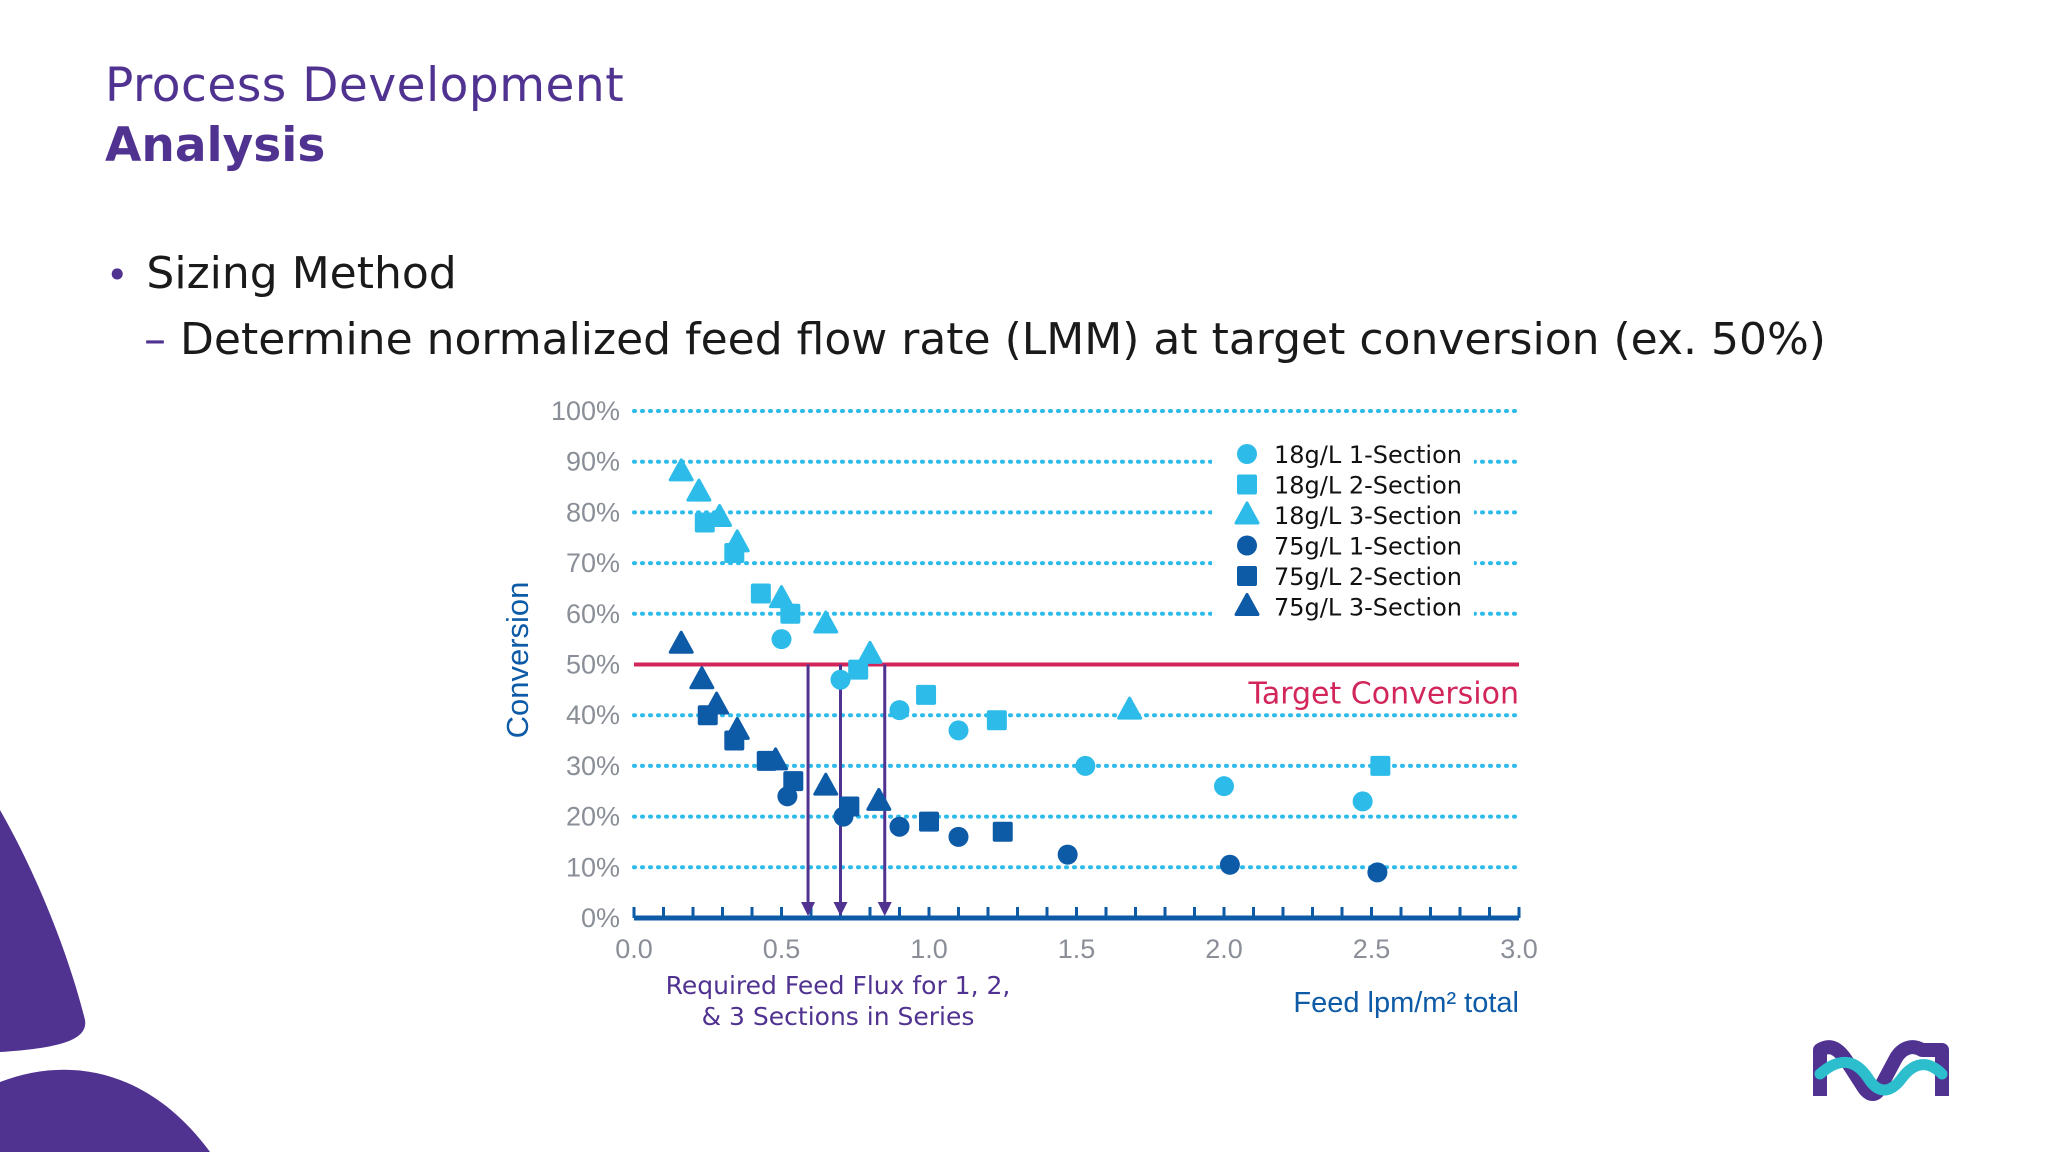 This screenshot has height=1152, width=2048. Describe the element at coordinates (593, 563) in the screenshot. I see `y-tick-label: 70%` at that location.